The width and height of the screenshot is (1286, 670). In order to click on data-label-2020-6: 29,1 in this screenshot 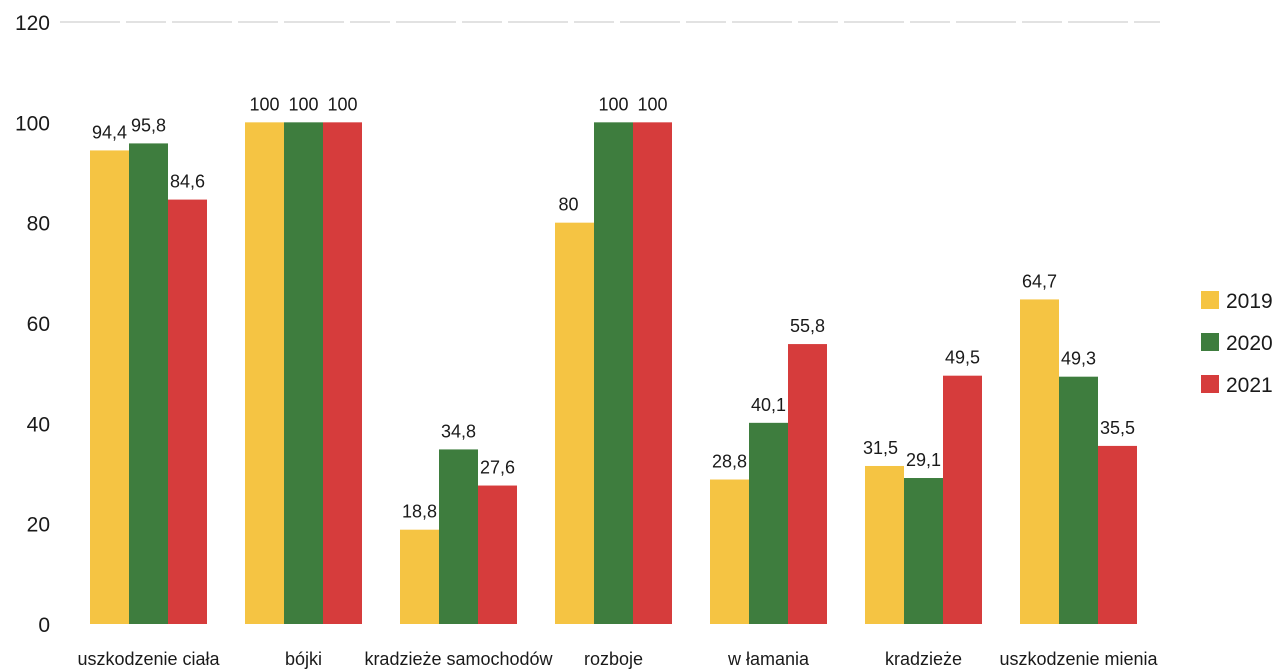, I will do `click(923, 460)`.